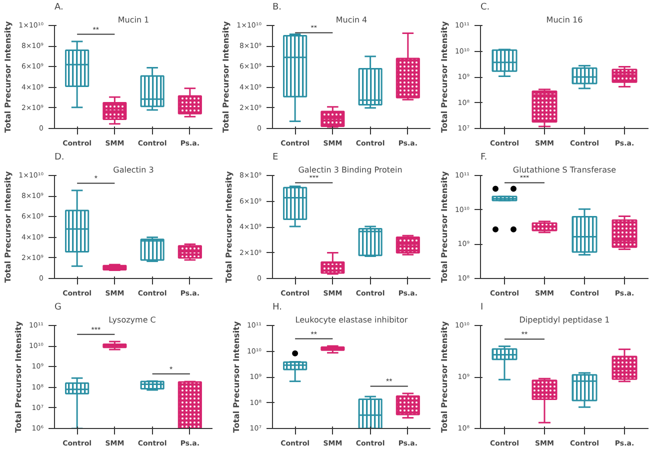  What do you see at coordinates (96, 329) in the screenshot?
I see `annotation: ***` at bounding box center [96, 329].